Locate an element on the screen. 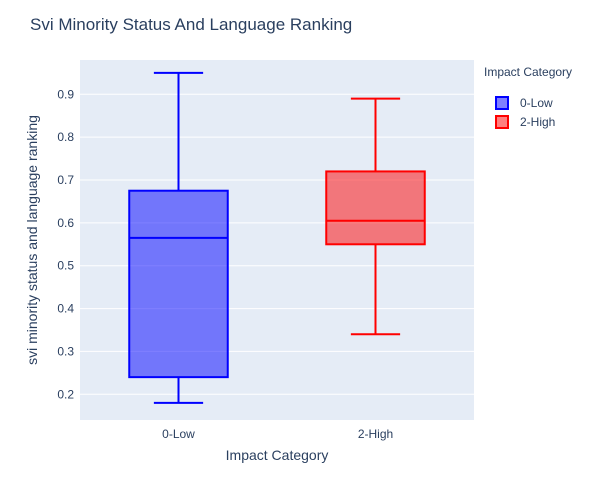  legend-item-2-high: 2-High is located at coordinates (525, 122).